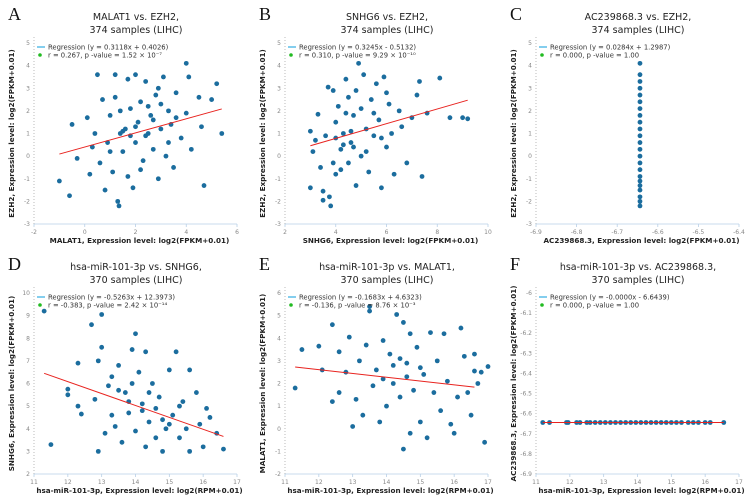  I want to click on y-tick-label: -6.8, so click(526, 454).